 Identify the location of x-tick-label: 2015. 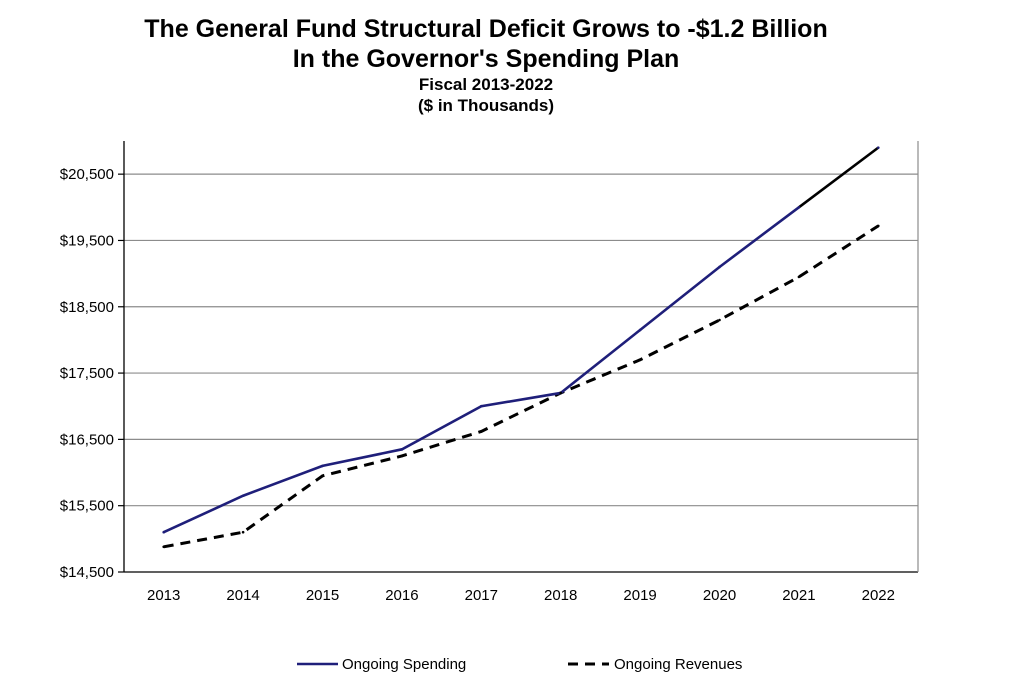
(322, 595).